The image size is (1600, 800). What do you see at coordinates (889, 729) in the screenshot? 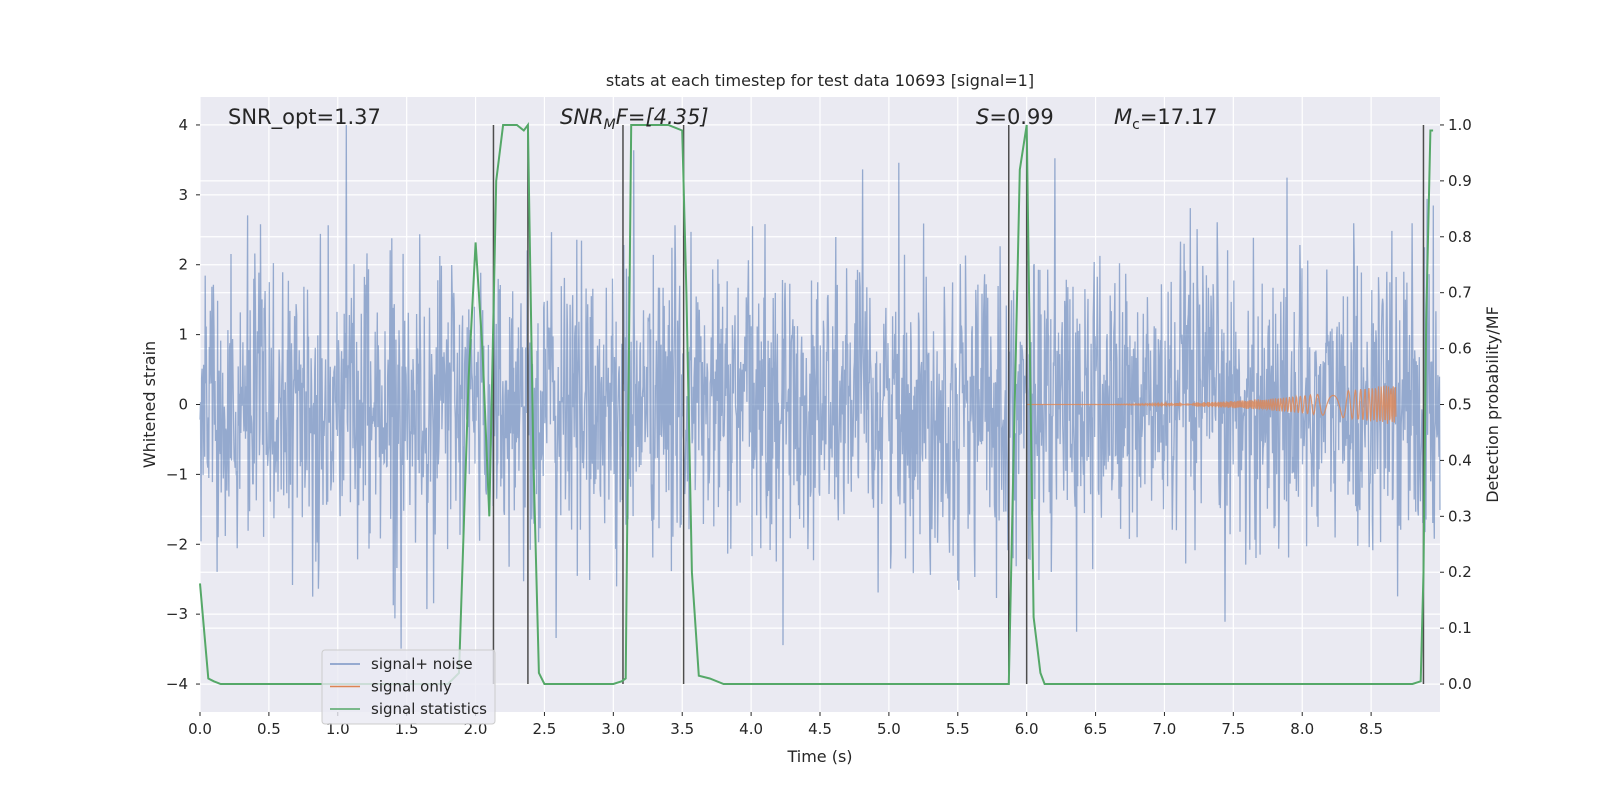
I see `x-tick-label: 5.0` at bounding box center [889, 729].